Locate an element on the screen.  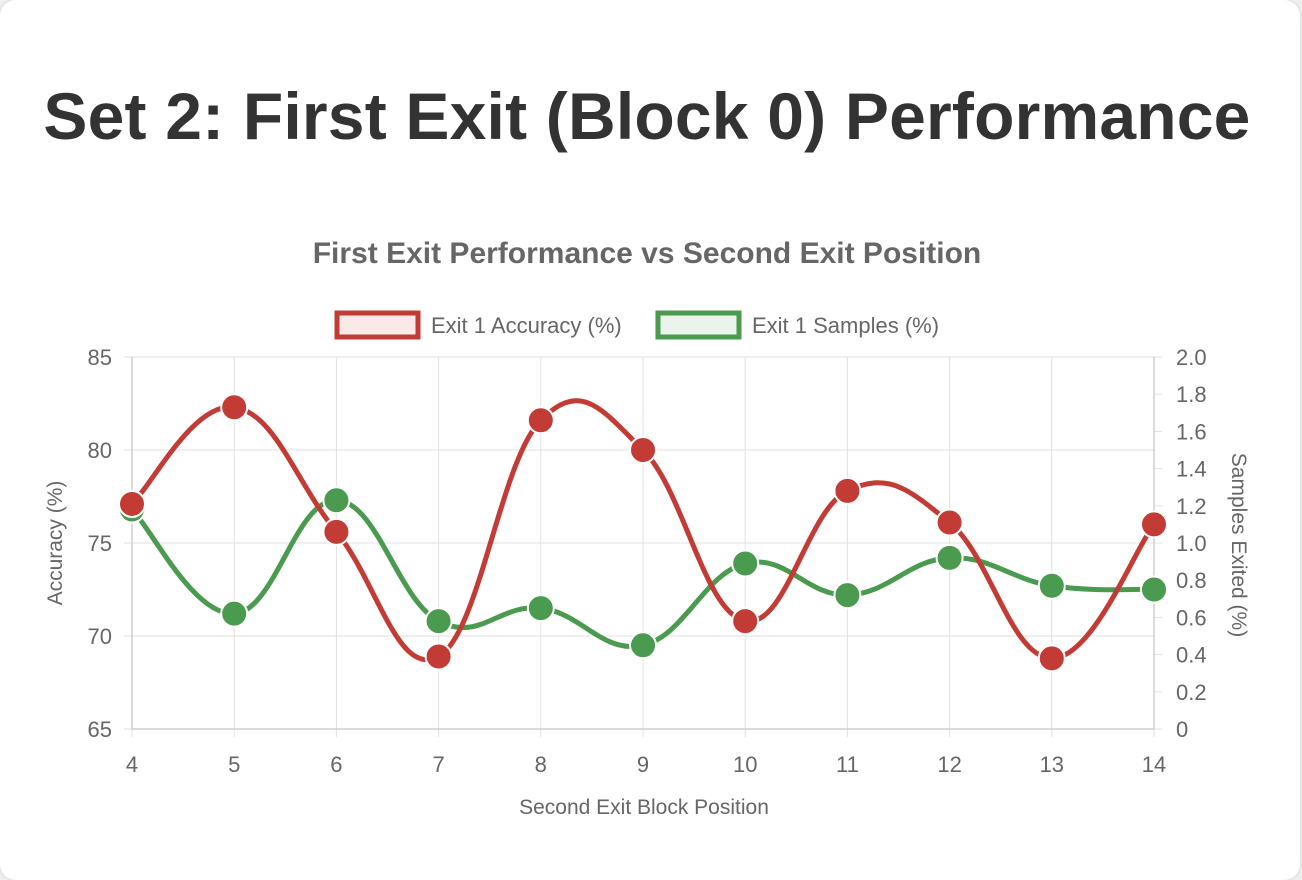
y-tick-label: 85 is located at coordinates (100, 357).